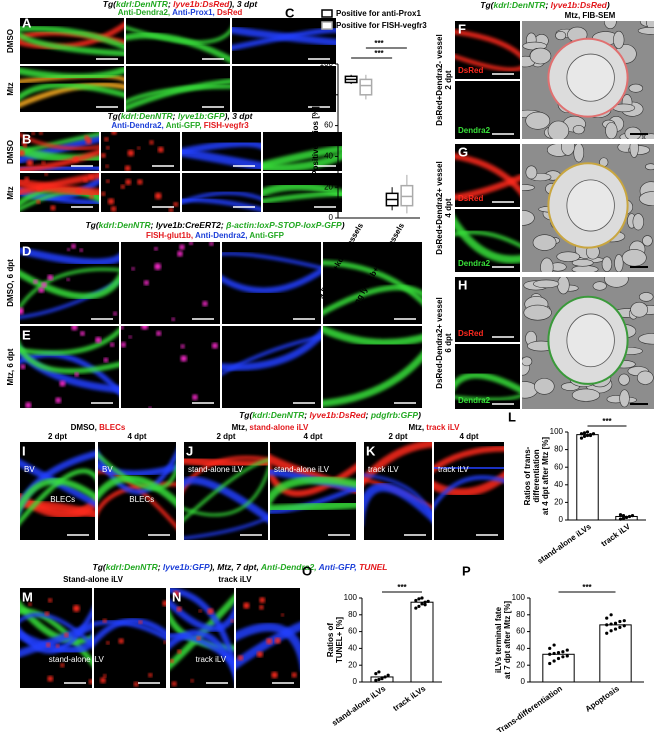 This screenshot has width=656, height=732. I want to click on y-tick-label: 20, so click(558, 502).